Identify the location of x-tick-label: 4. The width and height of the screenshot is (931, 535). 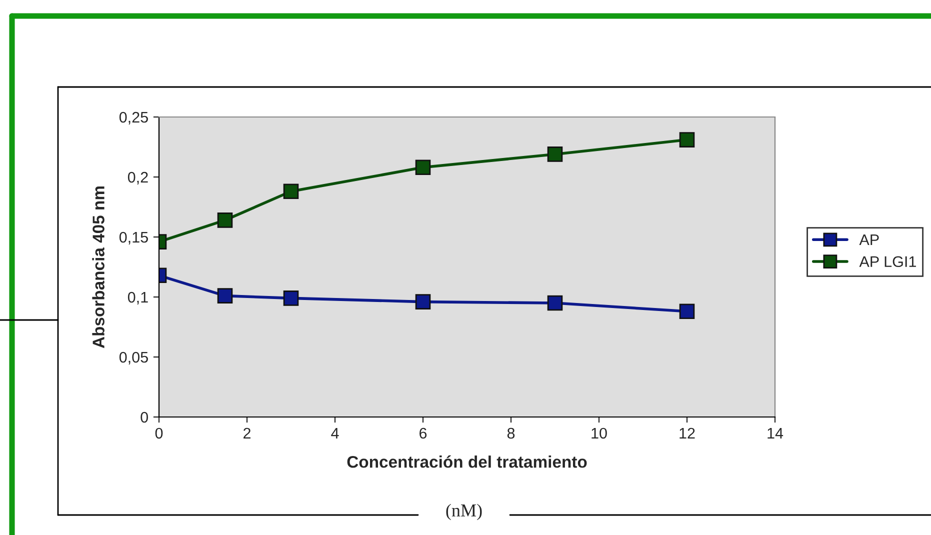
(335, 433).